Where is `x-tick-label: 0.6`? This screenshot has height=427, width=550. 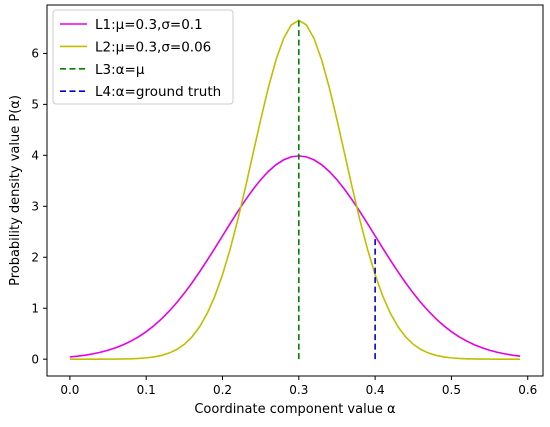 x-tick-label: 0.6 is located at coordinates (527, 390).